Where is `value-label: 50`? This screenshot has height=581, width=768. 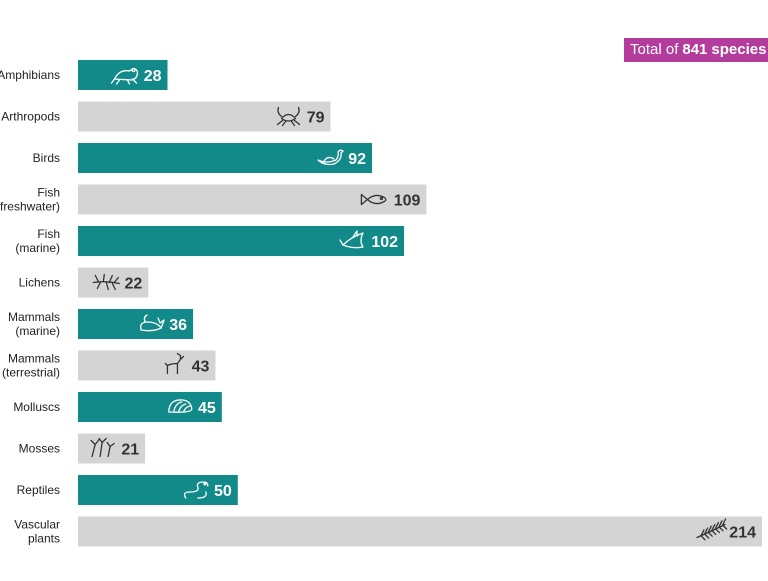 value-label: 50 is located at coordinates (223, 491).